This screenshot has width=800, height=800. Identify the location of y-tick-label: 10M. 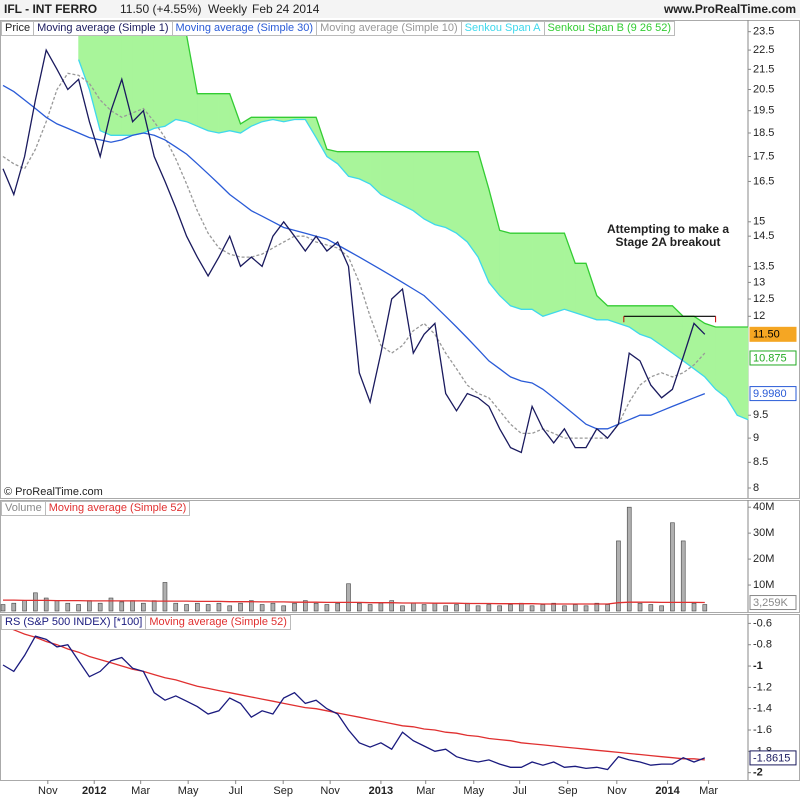
(763, 585).